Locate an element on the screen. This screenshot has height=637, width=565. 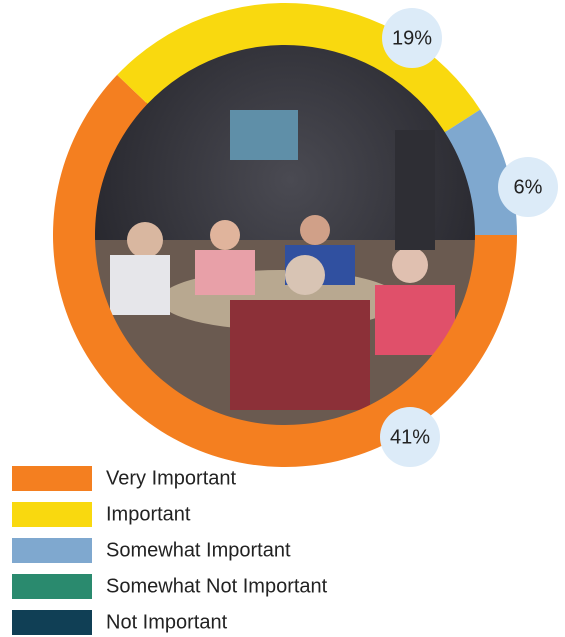
legend-label: Somewhat Not Important is located at coordinates (217, 586).